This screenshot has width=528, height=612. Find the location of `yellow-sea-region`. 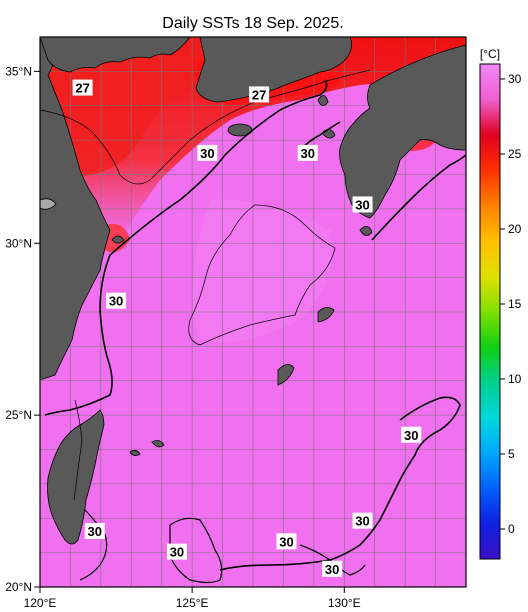

yellow-sea-region is located at coordinates (127, 108).